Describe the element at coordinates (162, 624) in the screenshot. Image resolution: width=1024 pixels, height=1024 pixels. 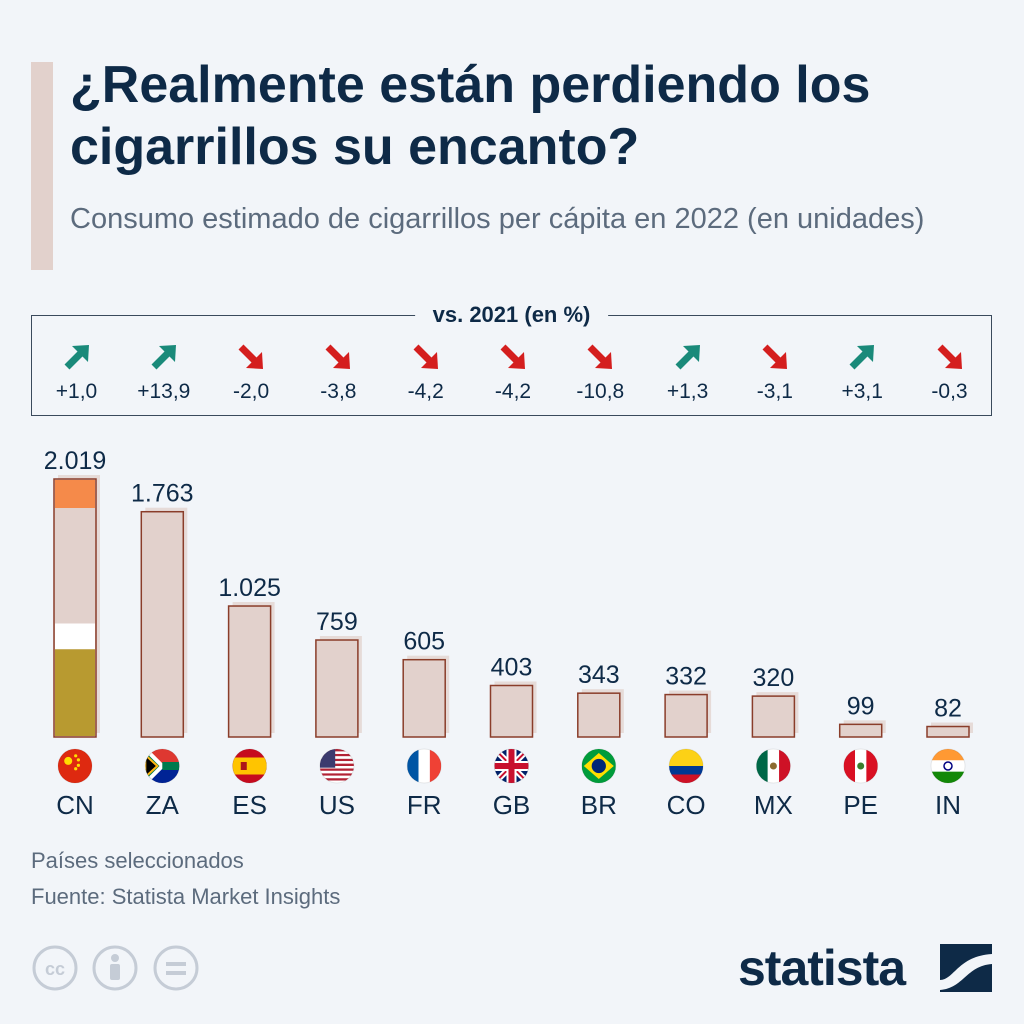
I see `bar-za` at that location.